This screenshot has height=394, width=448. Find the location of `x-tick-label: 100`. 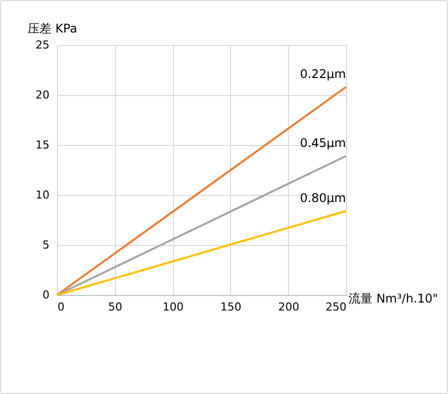

x-tick-label: 100 is located at coordinates (173, 307).